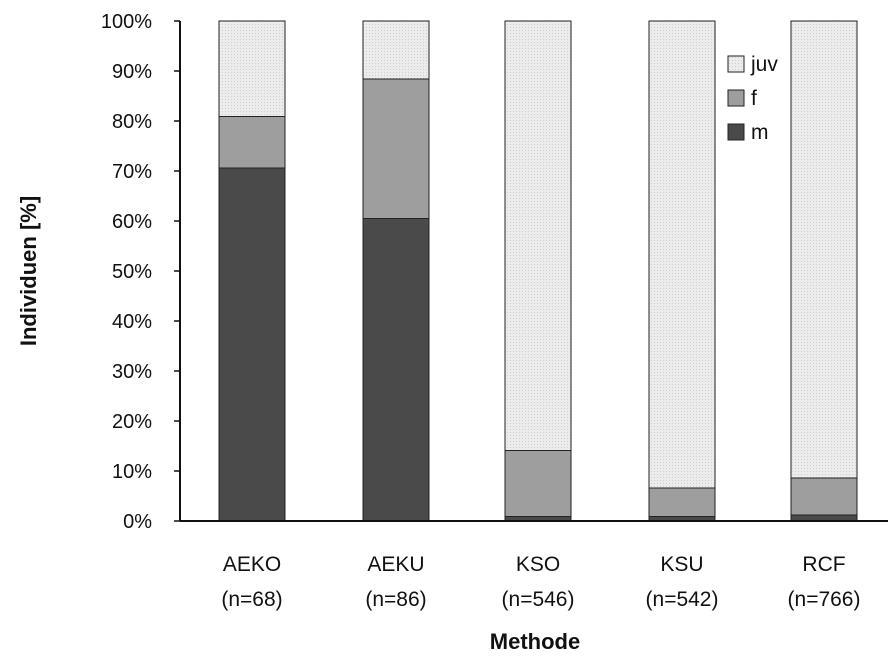 Image resolution: width=888 pixels, height=657 pixels. Describe the element at coordinates (252, 68) in the screenshot. I see `bar-juv-aeko` at that location.